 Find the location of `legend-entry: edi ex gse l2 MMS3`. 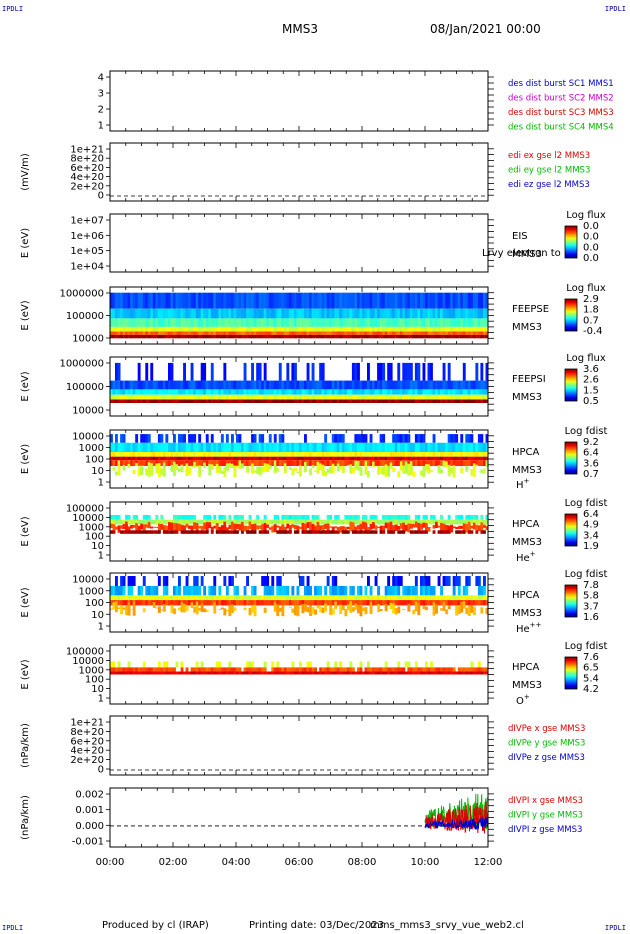

legend-entry: edi ex gse l2 MMS3 is located at coordinates (549, 156).